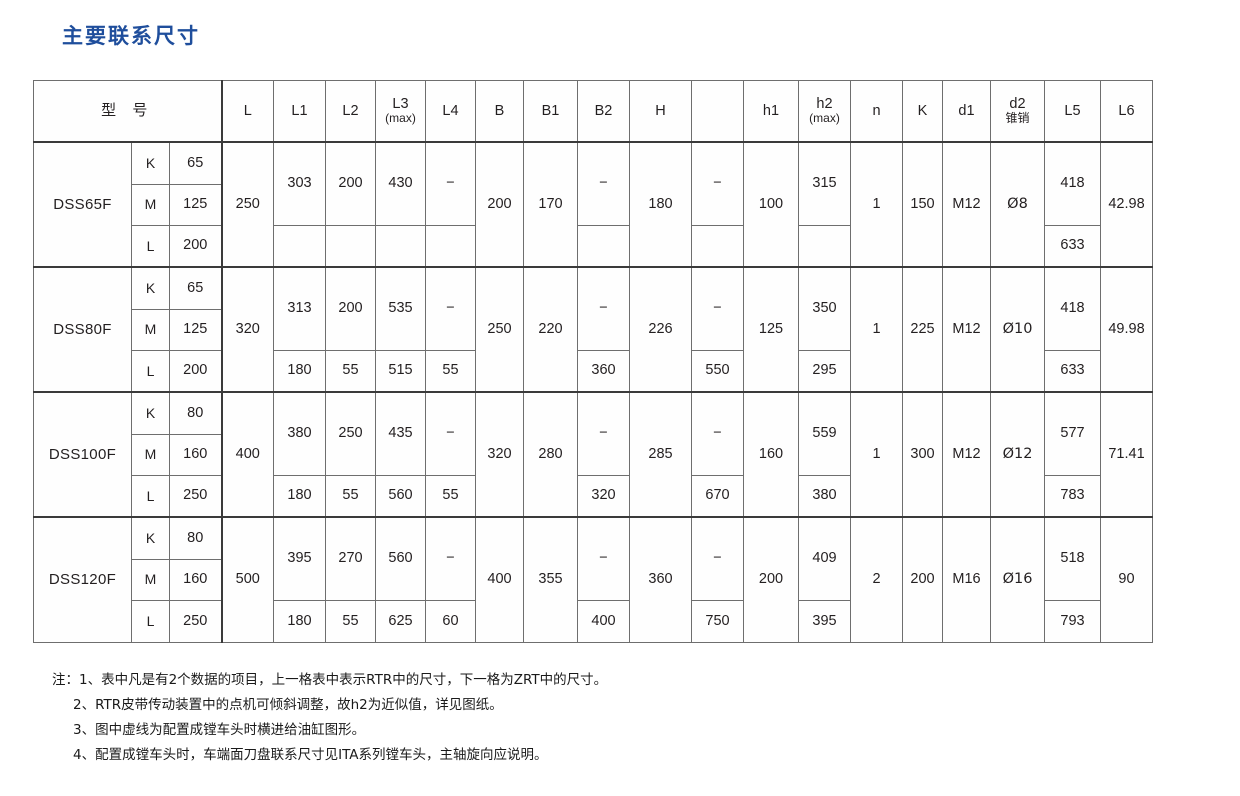 The height and width of the screenshot is (796, 1240). I want to click on header-h1: h1, so click(771, 111).